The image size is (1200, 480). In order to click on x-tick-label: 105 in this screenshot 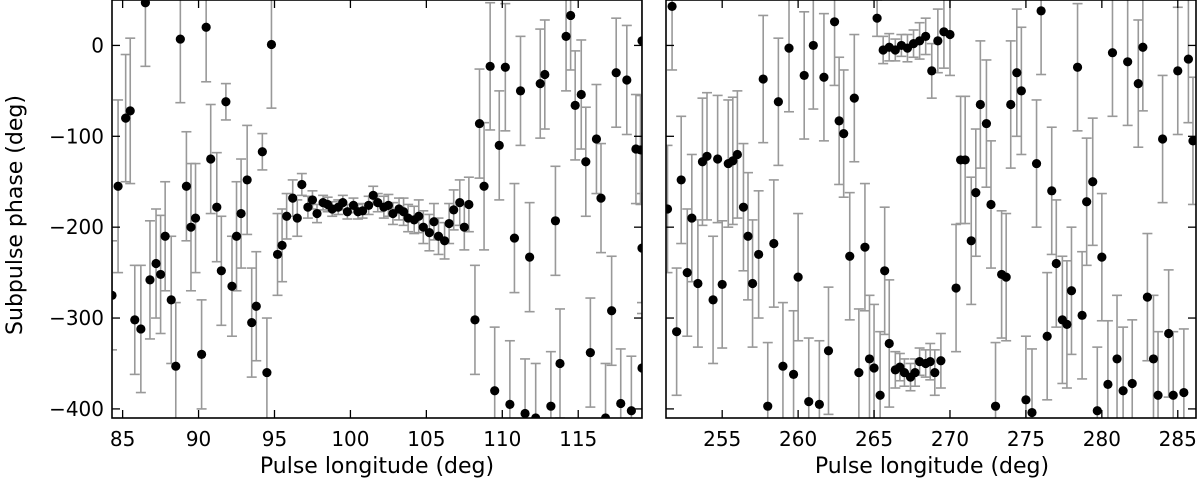, I will do `click(426, 439)`.